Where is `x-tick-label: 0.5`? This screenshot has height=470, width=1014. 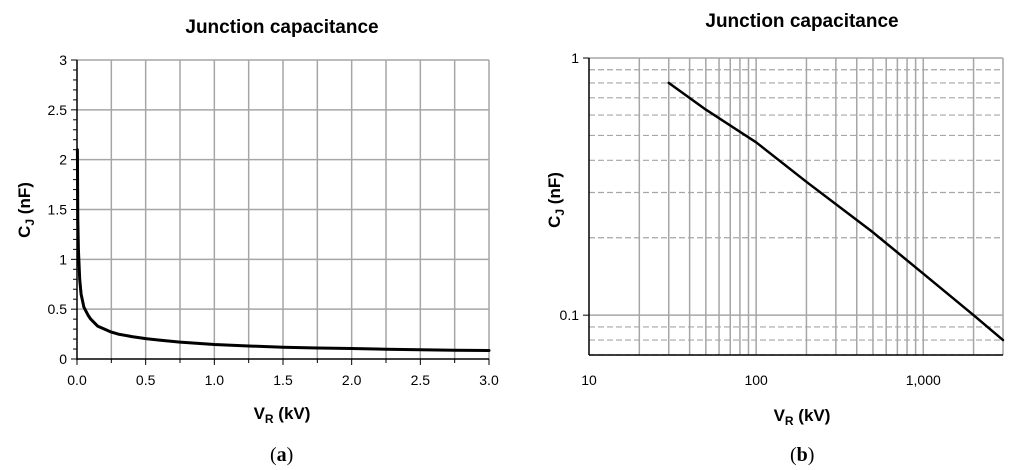 x-tick-label: 0.5 is located at coordinates (146, 380).